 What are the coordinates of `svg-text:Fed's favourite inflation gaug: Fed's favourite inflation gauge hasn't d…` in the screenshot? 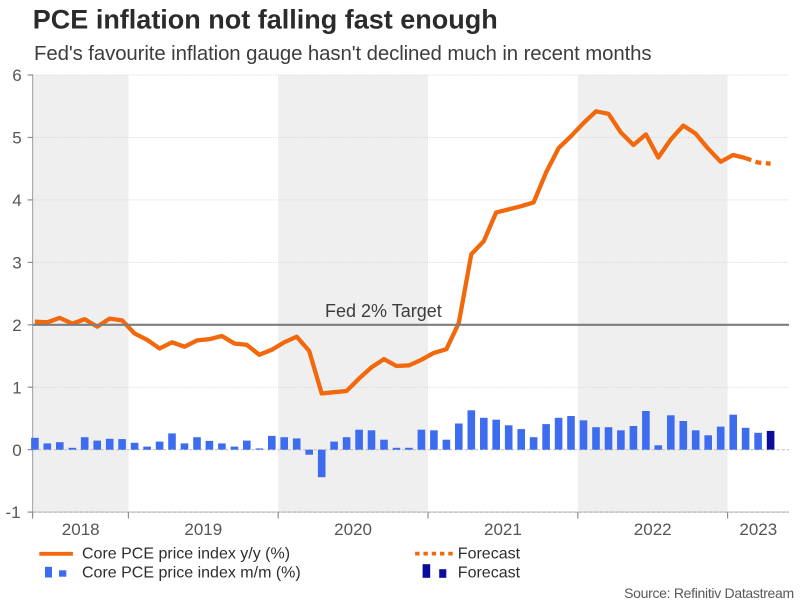 It's located at (343, 54).